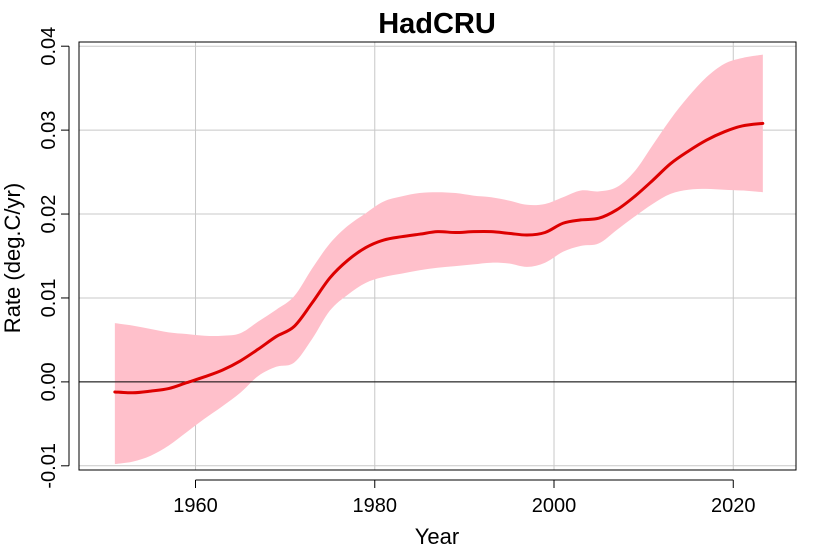 The image size is (829, 552). I want to click on y-tick-label-3: 0.02, so click(49, 214).